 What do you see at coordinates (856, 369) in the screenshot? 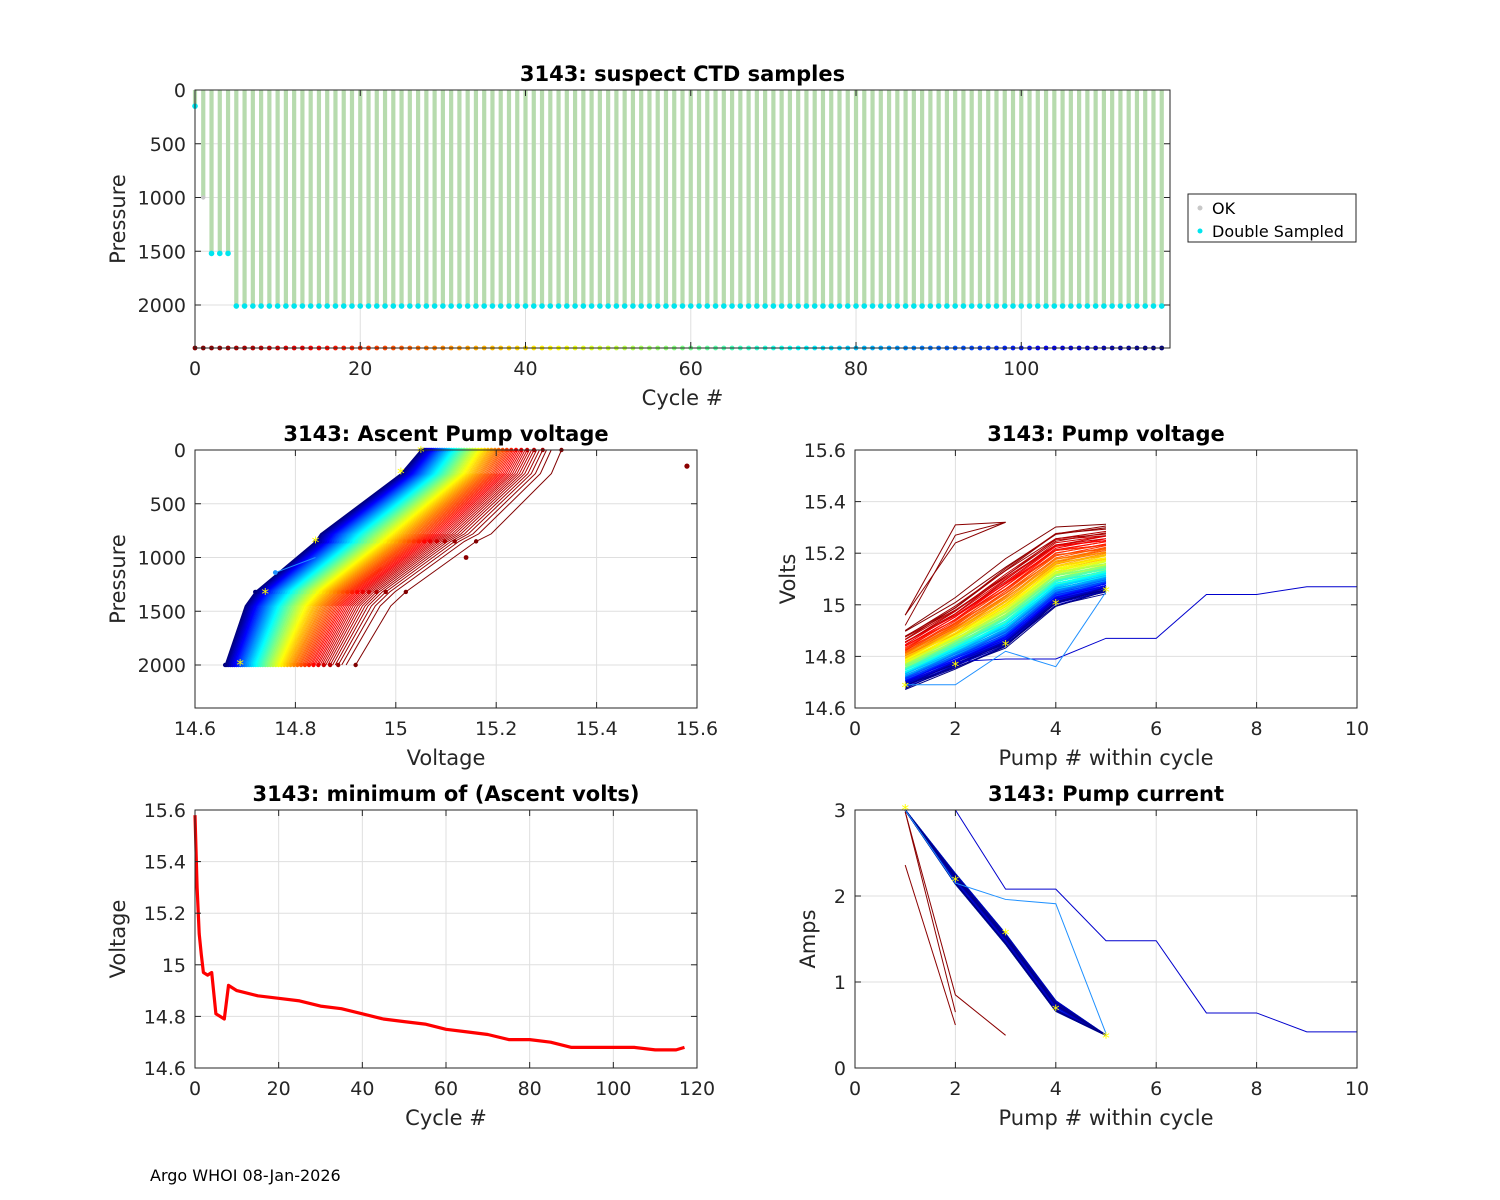
I see `x-tick-label: 80` at bounding box center [856, 369].